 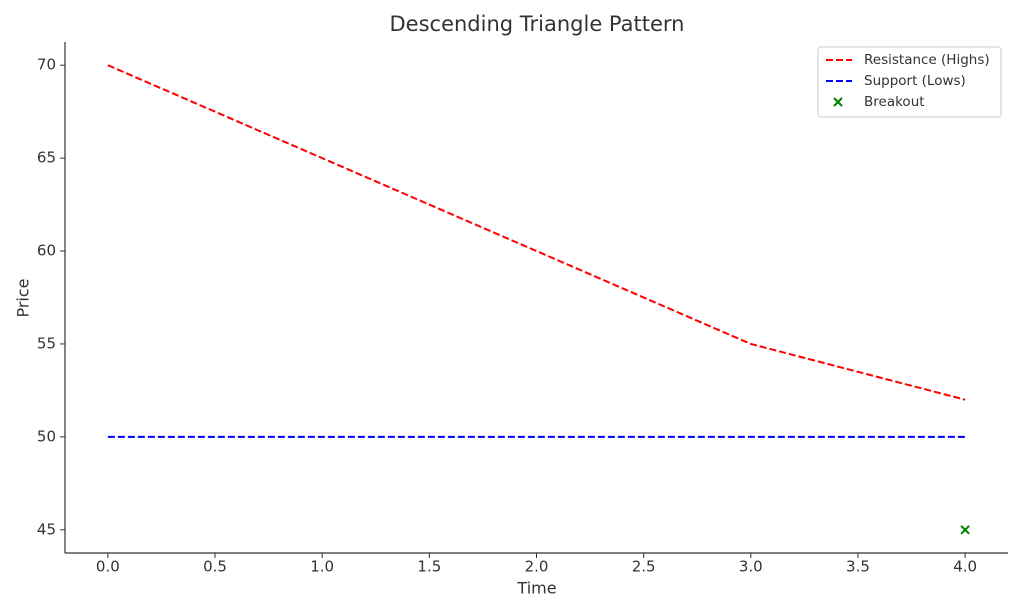 I want to click on x-axis-label: Time, so click(x=536, y=588).